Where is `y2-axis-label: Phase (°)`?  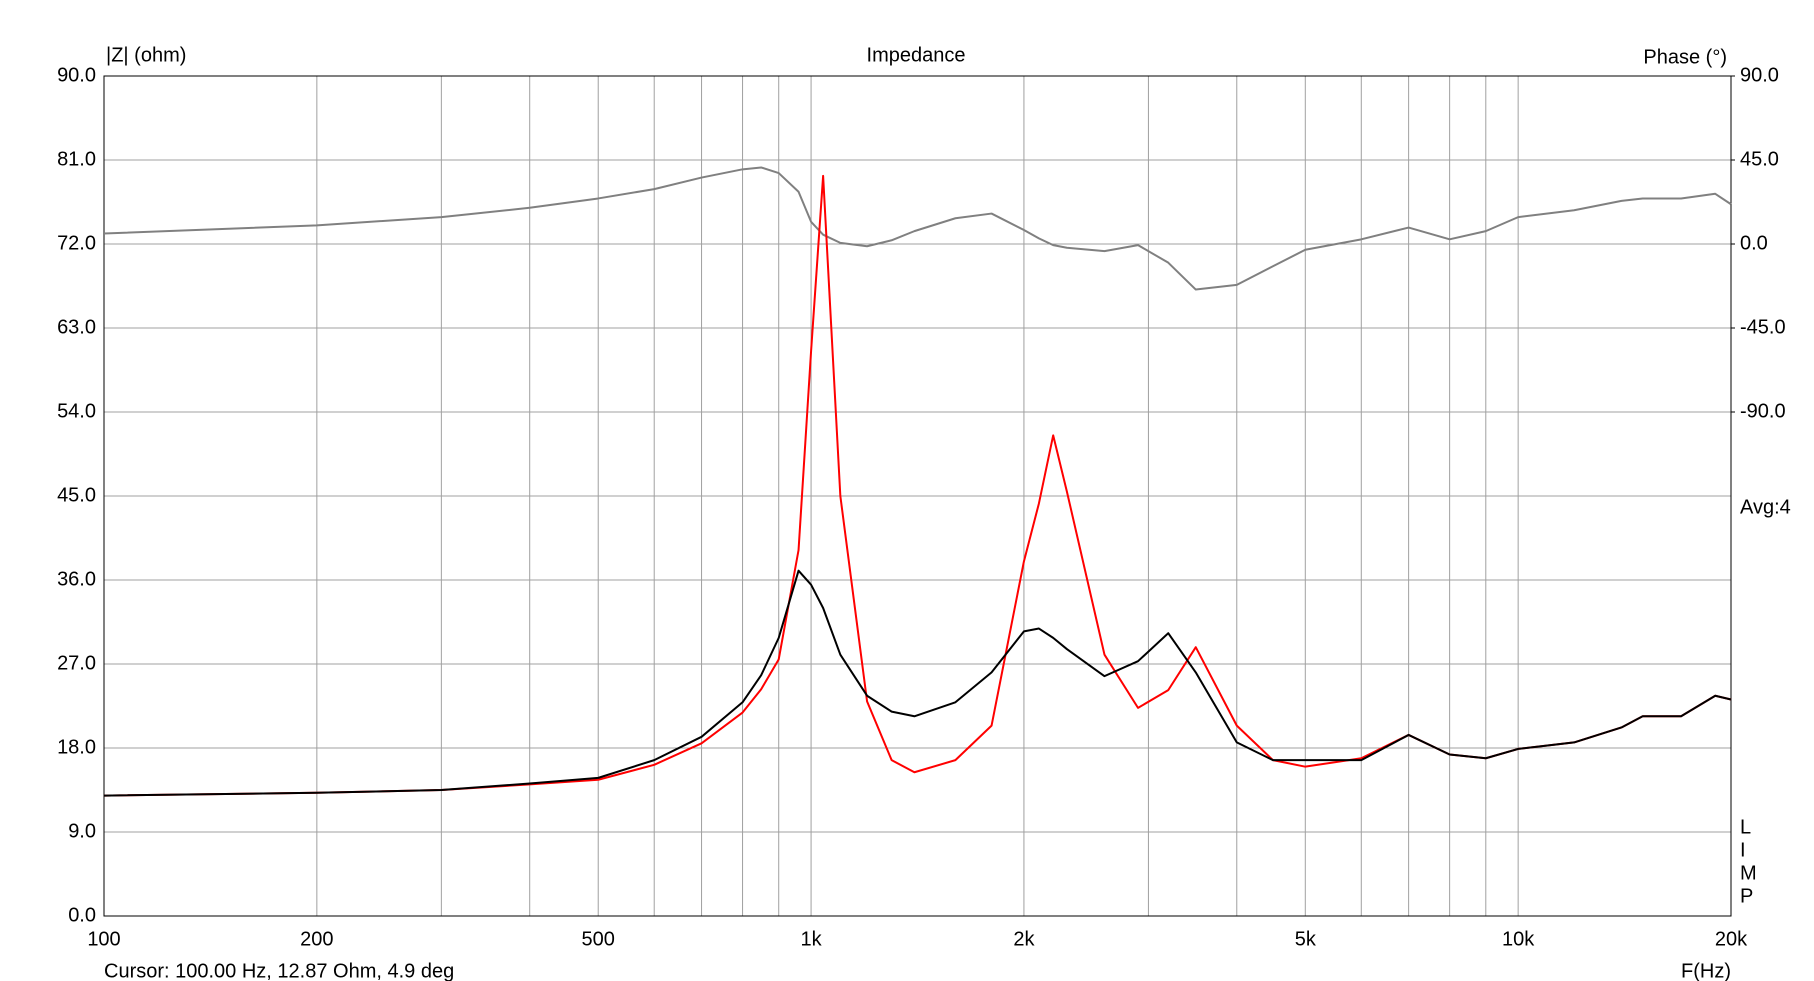 y2-axis-label: Phase (°) is located at coordinates (1685, 57).